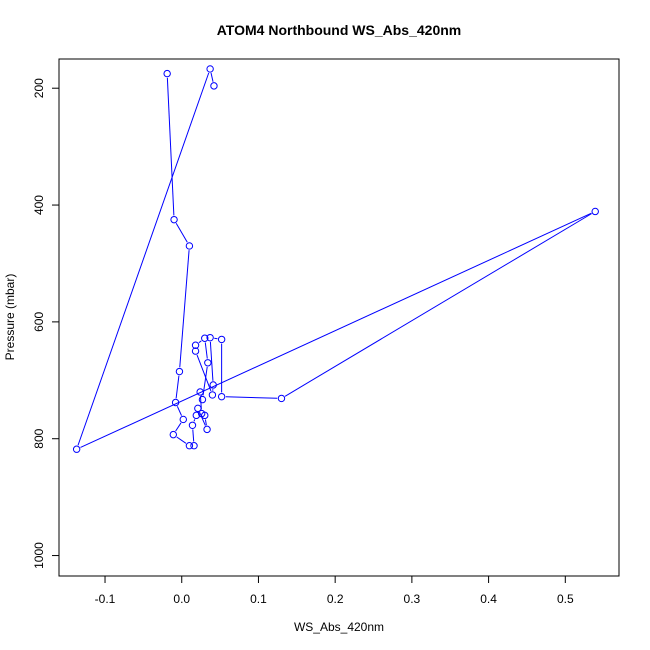 Image resolution: width=650 pixels, height=650 pixels. I want to click on y-axis: 200 400 600 800 1000, so click(45, 323).